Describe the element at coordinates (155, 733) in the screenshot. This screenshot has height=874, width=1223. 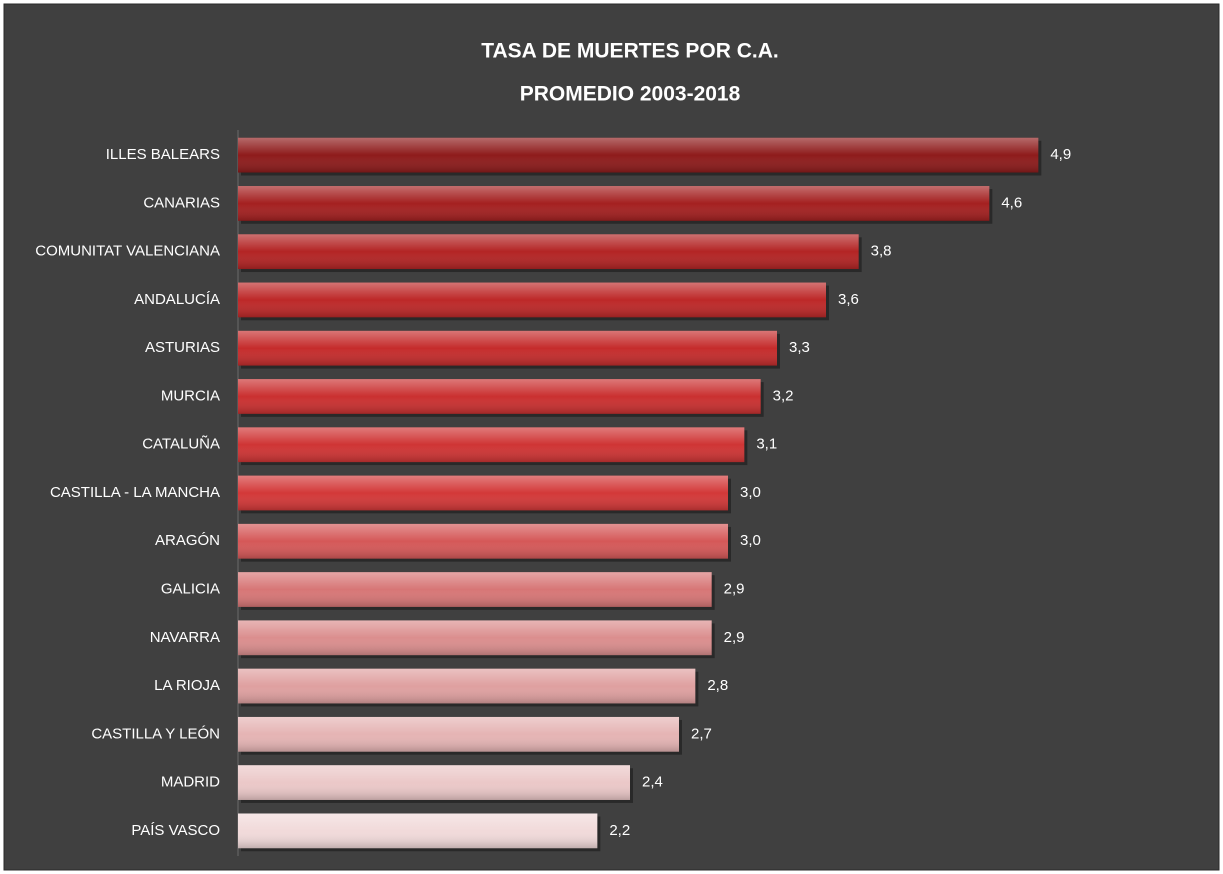
I see `y-tick-label: CASTILLA Y LEÓN` at that location.